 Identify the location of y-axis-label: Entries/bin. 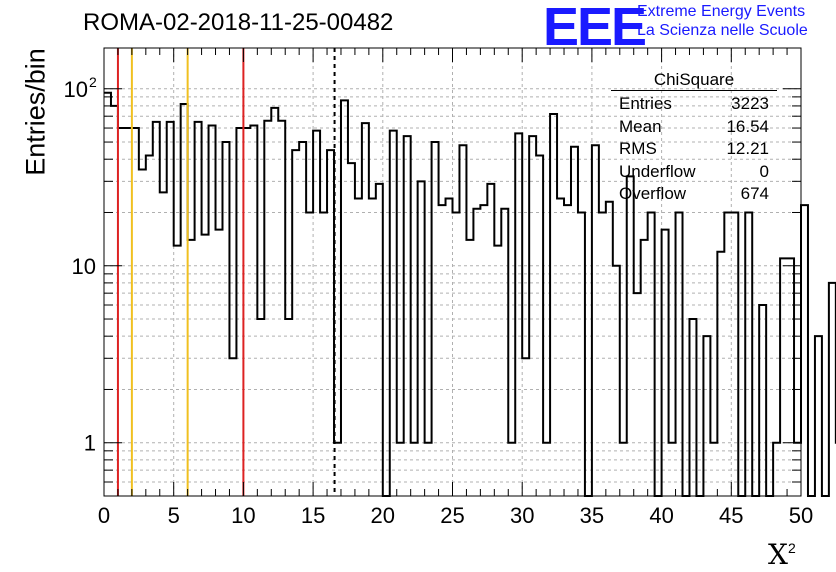
(35, 112).